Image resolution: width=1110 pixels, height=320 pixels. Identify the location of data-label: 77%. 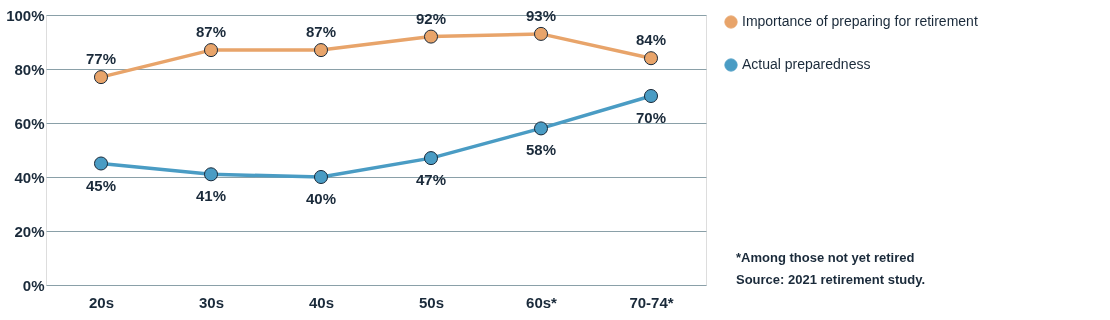
(101, 59).